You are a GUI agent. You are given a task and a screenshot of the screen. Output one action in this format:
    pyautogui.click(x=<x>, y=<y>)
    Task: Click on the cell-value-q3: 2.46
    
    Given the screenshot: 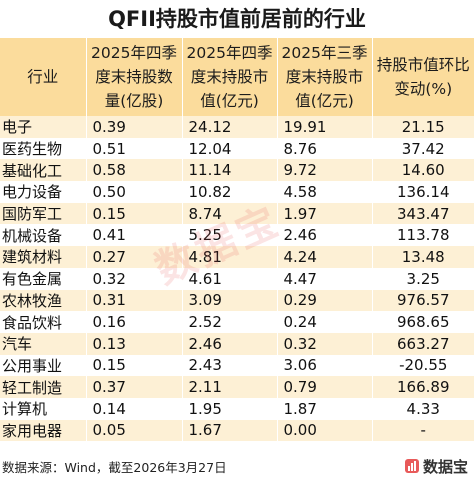 What is the action you would take?
    pyautogui.click(x=324, y=235)
    